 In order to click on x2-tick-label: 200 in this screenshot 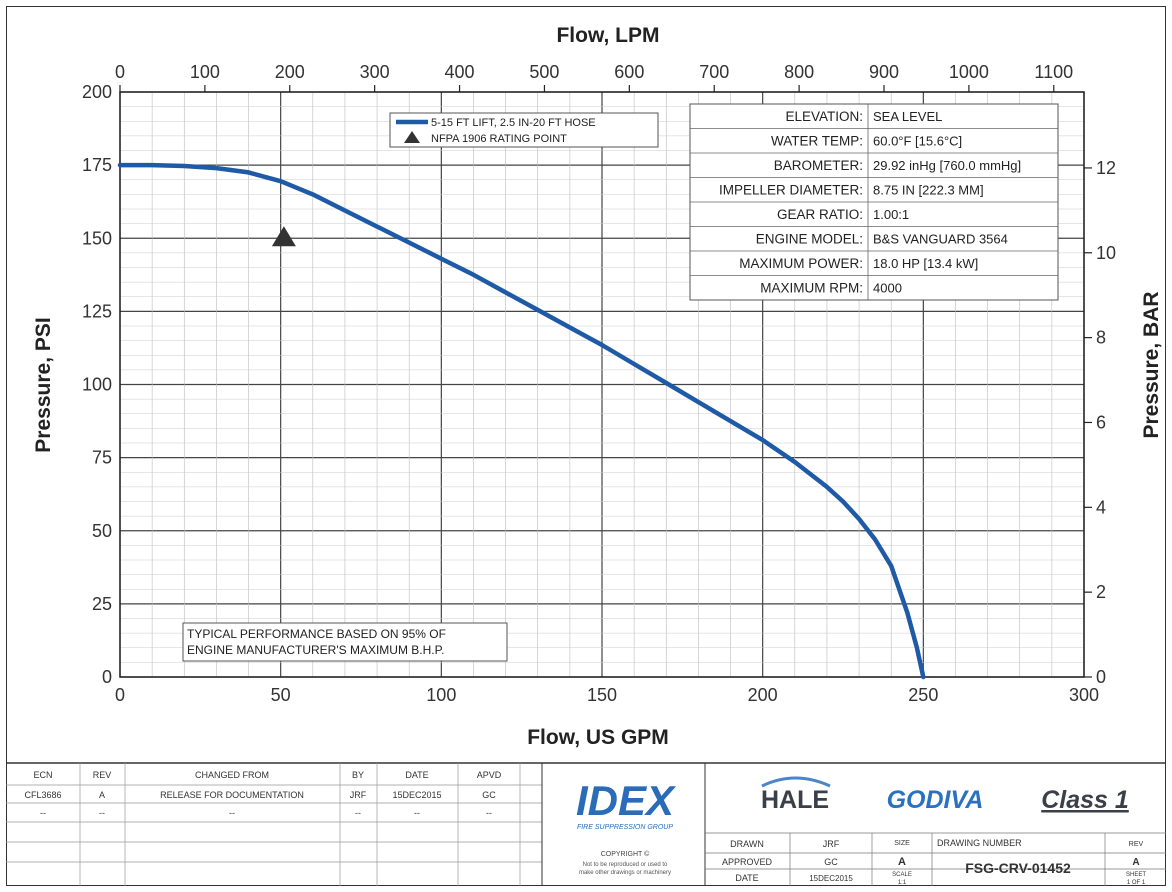, I will do `click(290, 72)`.